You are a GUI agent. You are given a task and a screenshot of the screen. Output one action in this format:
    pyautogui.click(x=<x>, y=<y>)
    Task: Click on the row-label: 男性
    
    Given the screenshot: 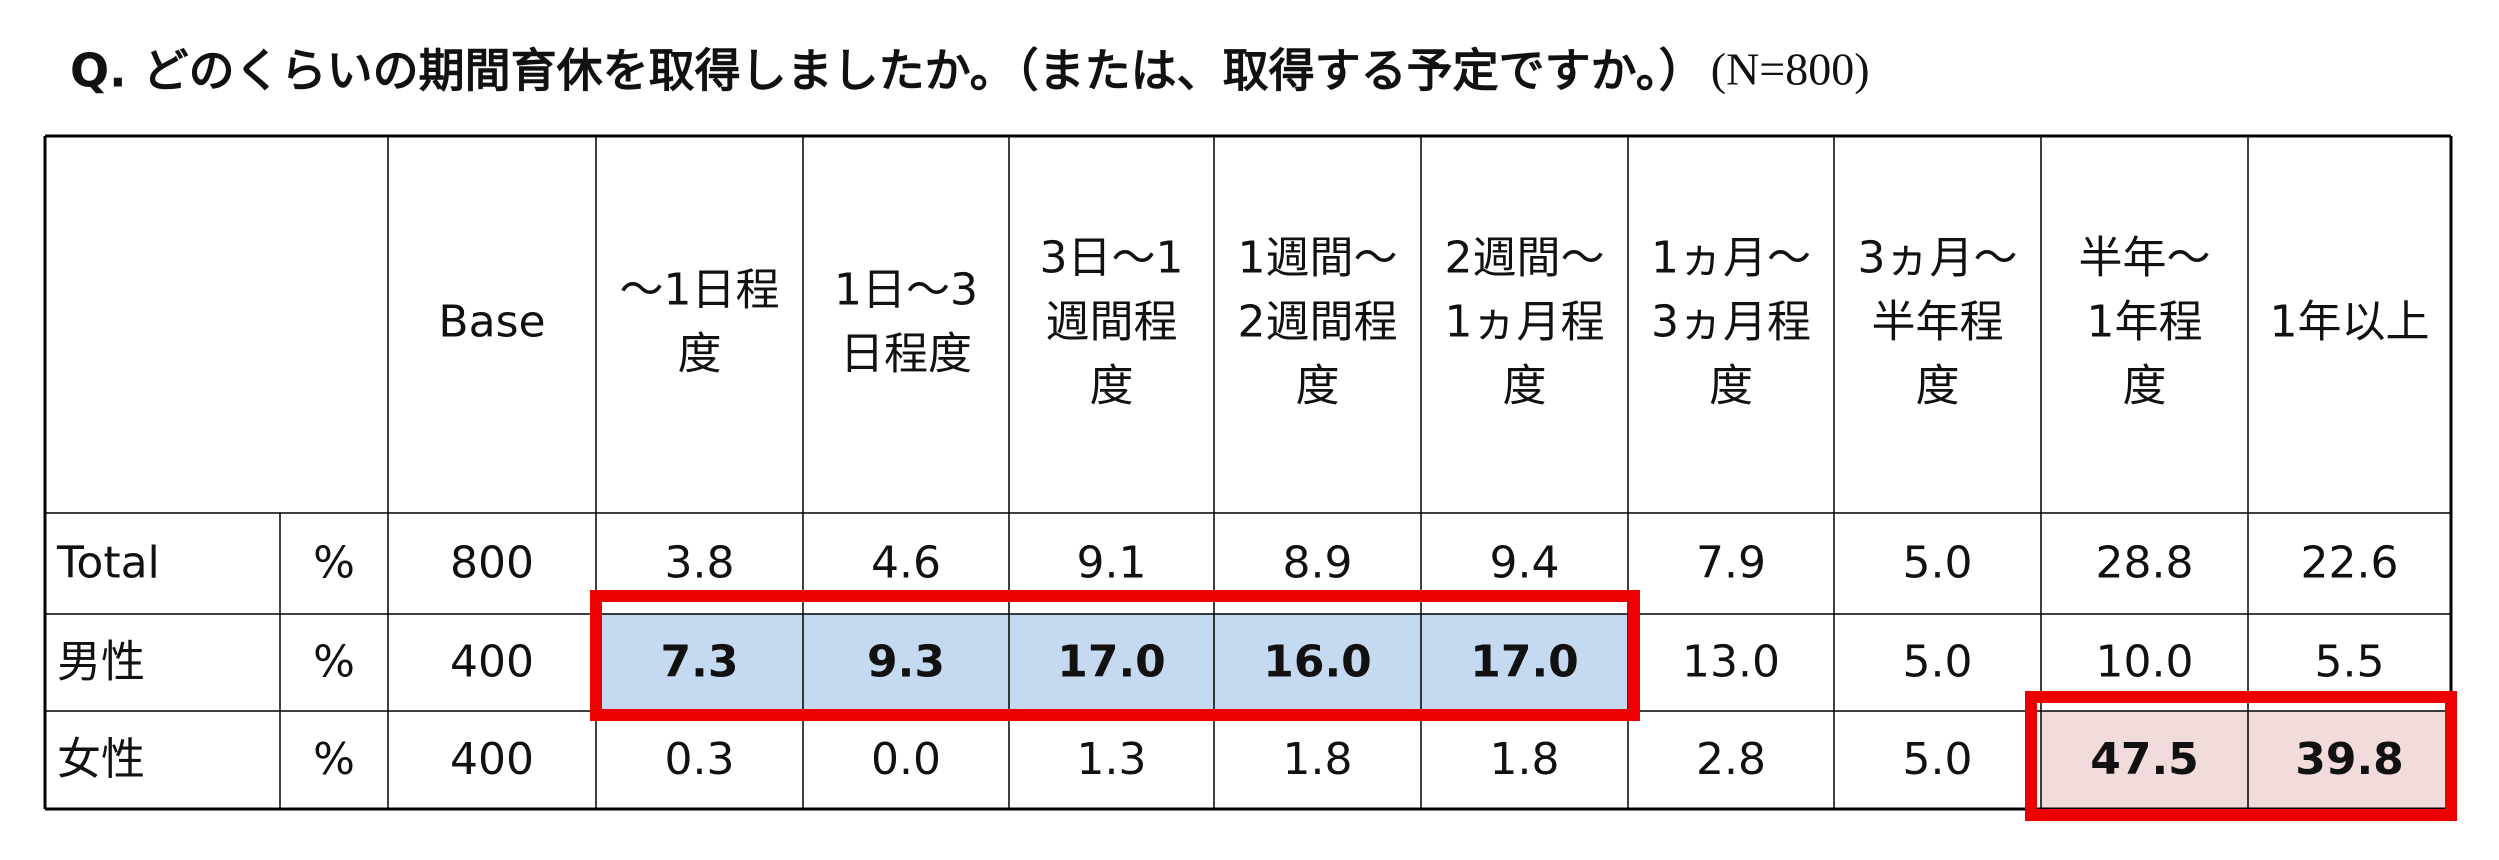 What is the action you would take?
    pyautogui.click(x=101, y=662)
    